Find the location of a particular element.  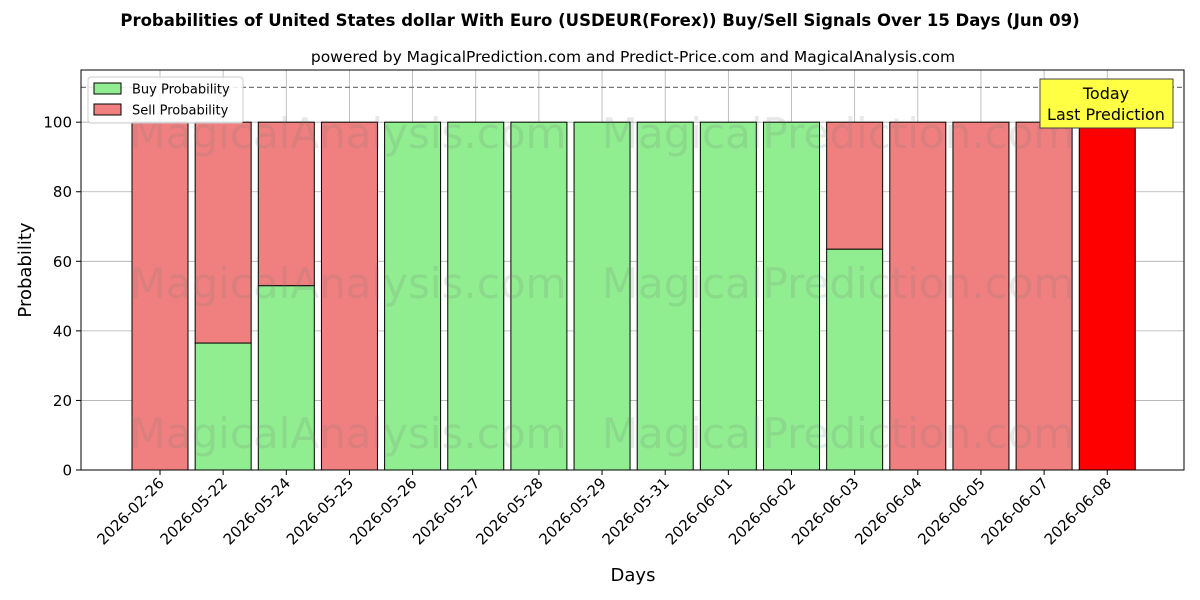

annotation-text: Today is located at coordinates (1105, 93).